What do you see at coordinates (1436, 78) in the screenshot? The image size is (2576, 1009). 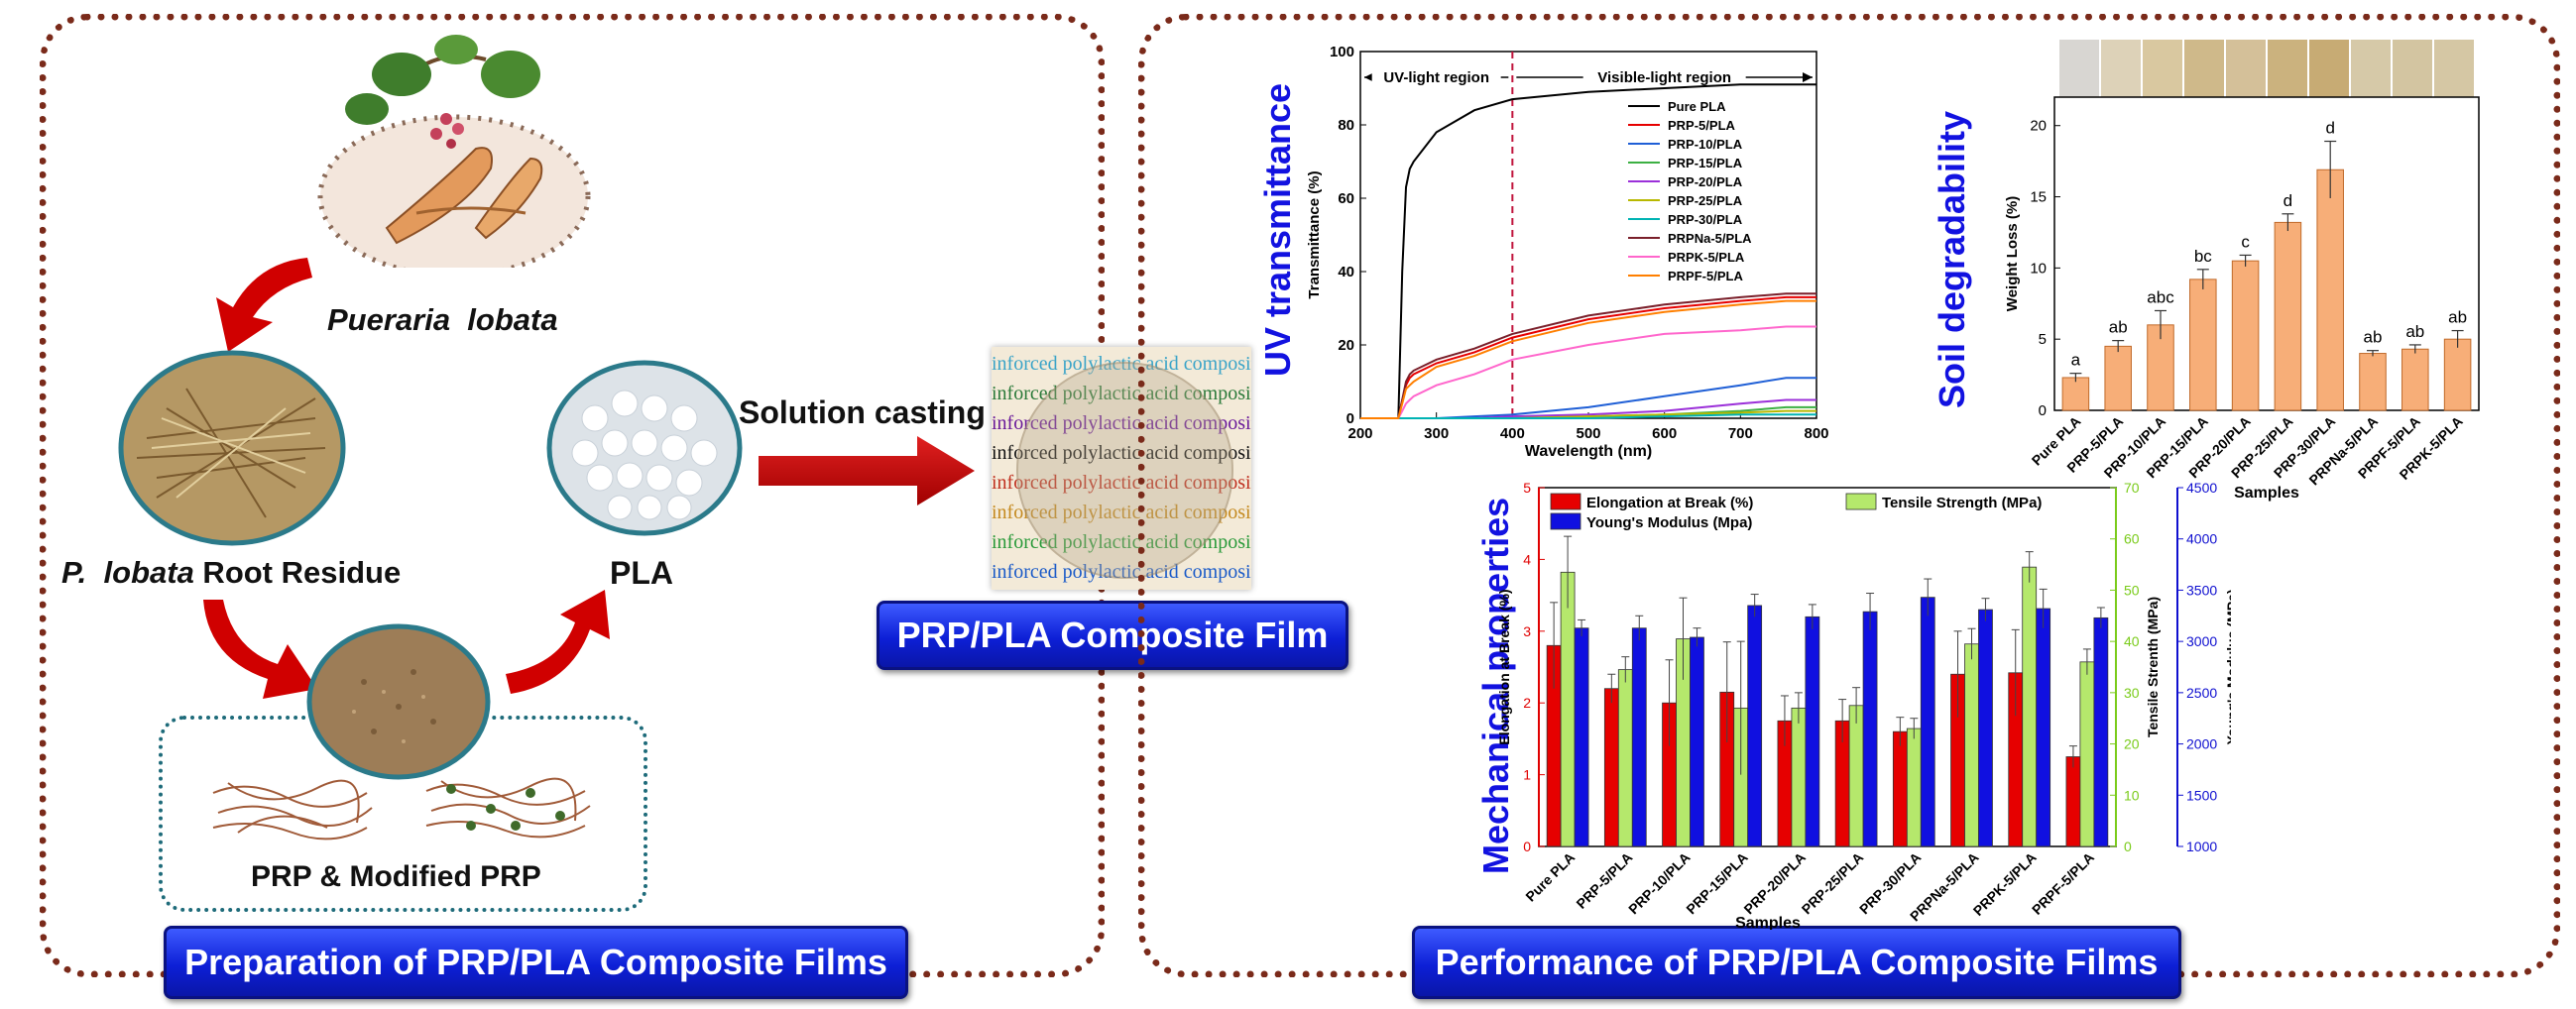 I see `uv-region-label: UV-light region` at bounding box center [1436, 78].